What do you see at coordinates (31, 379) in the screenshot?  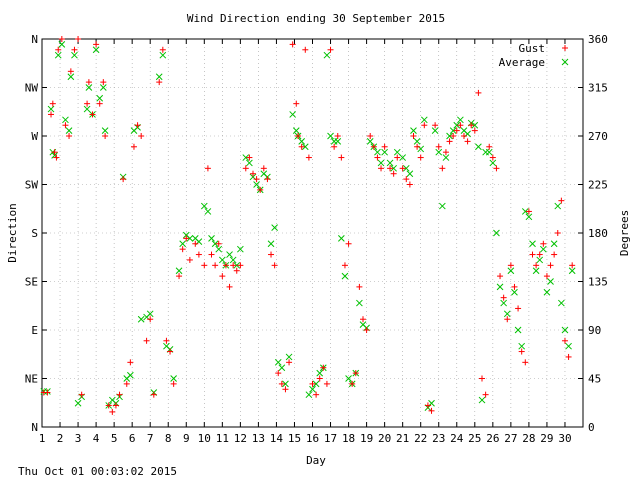 I see `y-tick-label-left: NE` at bounding box center [31, 379].